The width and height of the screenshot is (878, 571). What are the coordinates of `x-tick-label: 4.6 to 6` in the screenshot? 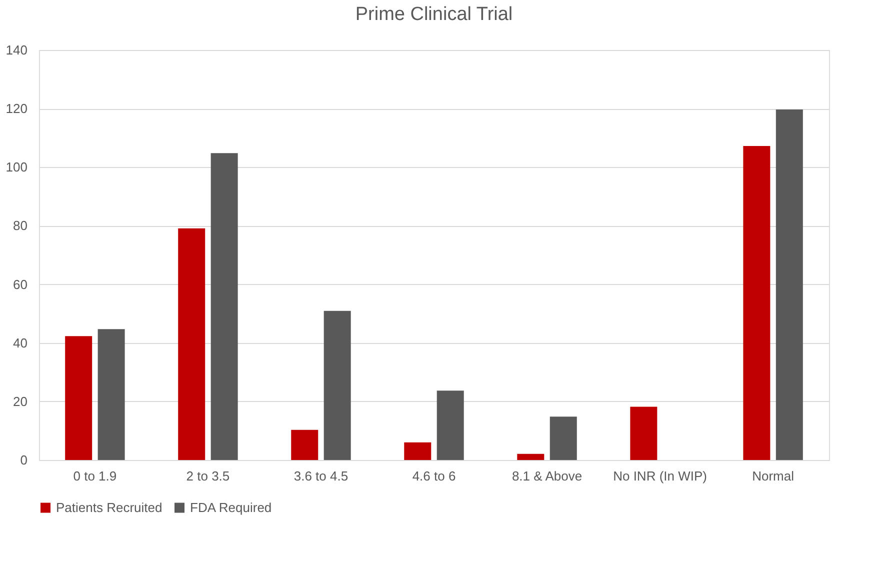 It's located at (434, 476).